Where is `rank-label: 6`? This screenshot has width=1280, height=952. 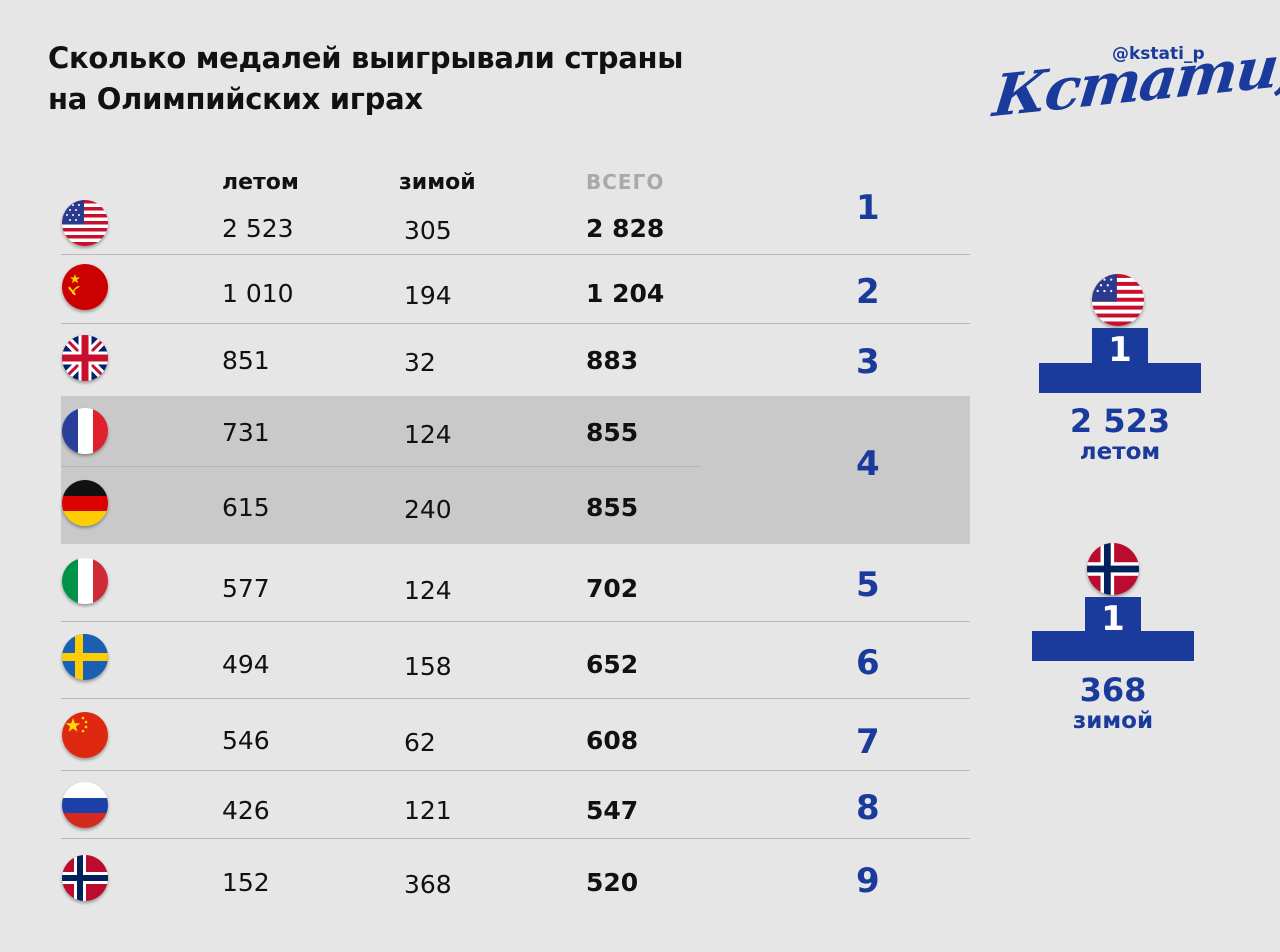 rank-label: 6 is located at coordinates (868, 663).